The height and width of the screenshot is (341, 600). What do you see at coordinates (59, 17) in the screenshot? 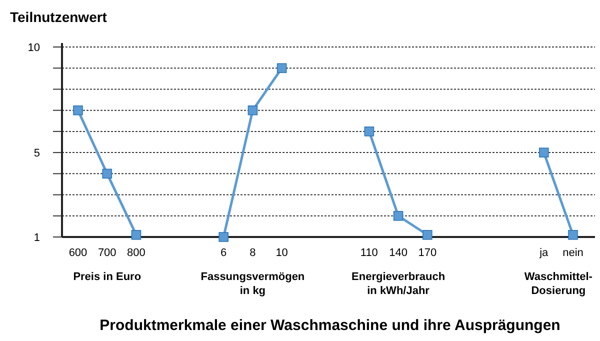
I see `y-axis-title: Teilnutzenwert` at bounding box center [59, 17].